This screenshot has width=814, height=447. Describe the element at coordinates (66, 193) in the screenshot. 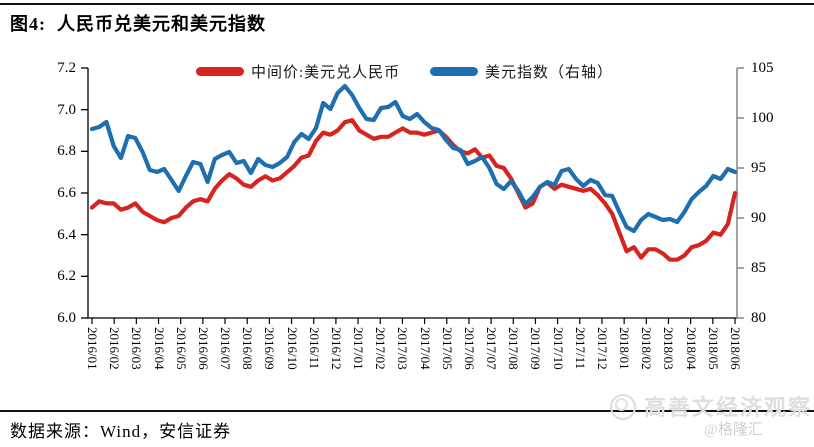

I see `y-axis-left-tick-label: 6.6` at that location.